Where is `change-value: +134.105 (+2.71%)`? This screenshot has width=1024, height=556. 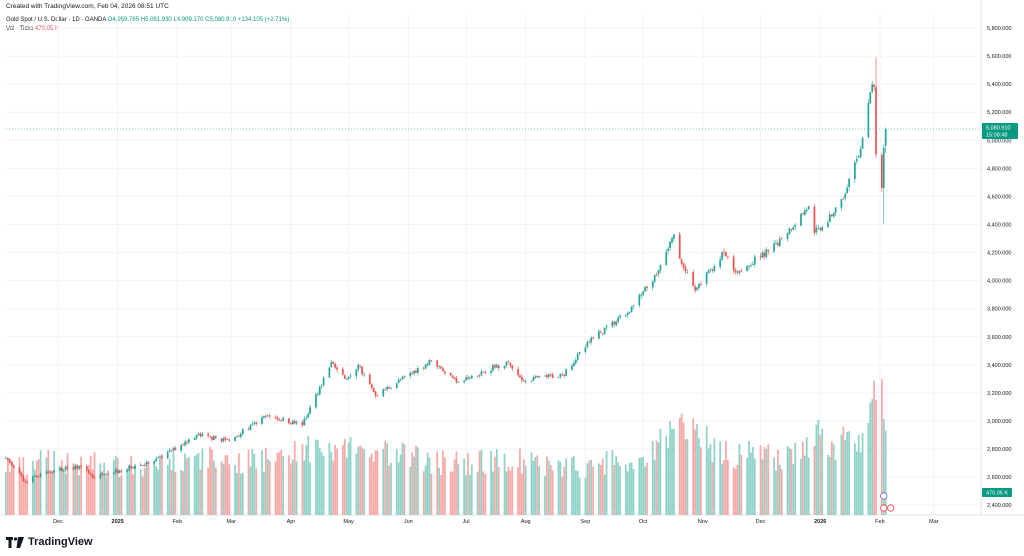 change-value: +134.105 (+2.71%) is located at coordinates (263, 20).